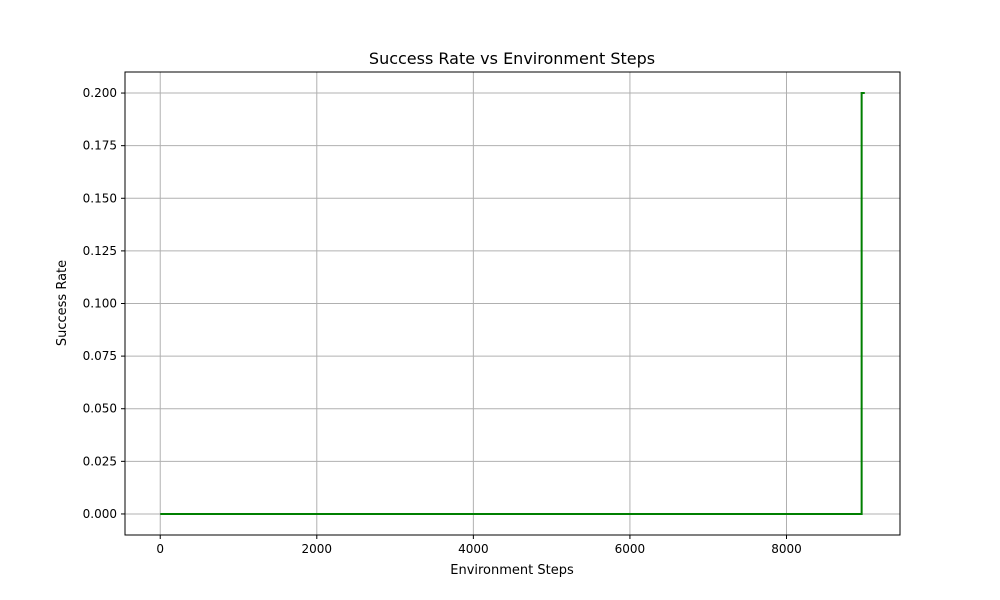 Image resolution: width=1000 pixels, height=600 pixels. I want to click on x-tick-label: 6000, so click(630, 549).